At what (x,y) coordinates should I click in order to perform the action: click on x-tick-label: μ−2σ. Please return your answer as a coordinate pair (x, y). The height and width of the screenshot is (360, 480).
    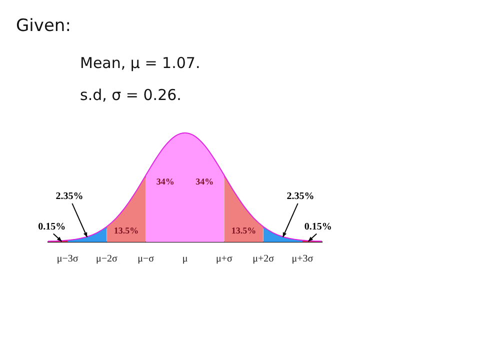
    Looking at the image, I should click on (107, 259).